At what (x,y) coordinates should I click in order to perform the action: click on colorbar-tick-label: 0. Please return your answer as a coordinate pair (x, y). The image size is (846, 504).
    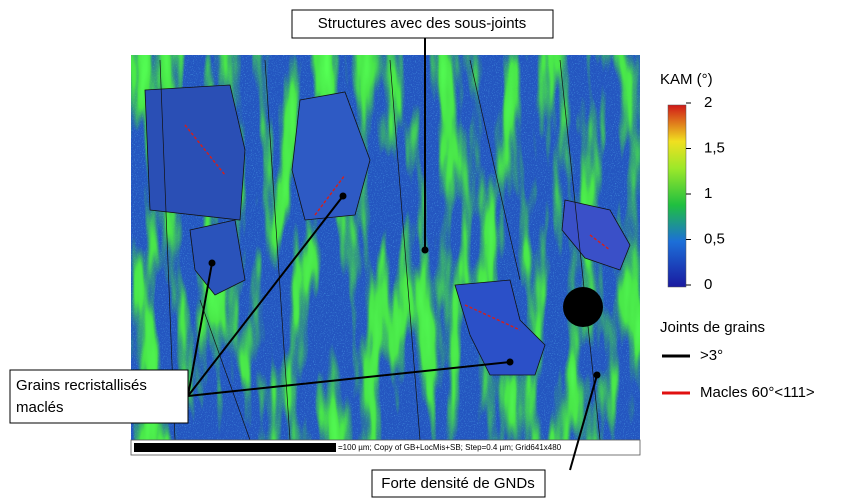
    Looking at the image, I should click on (708, 284).